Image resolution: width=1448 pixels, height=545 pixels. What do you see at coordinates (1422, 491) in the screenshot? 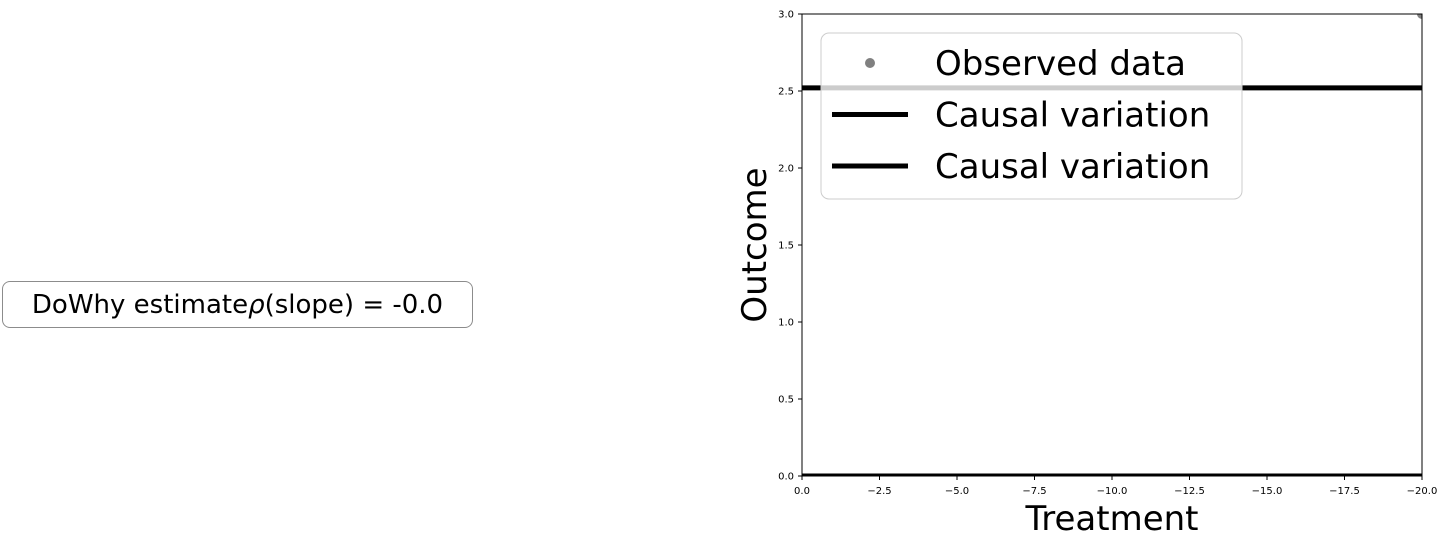
I see `x-tick-label: −20.0` at bounding box center [1422, 491].